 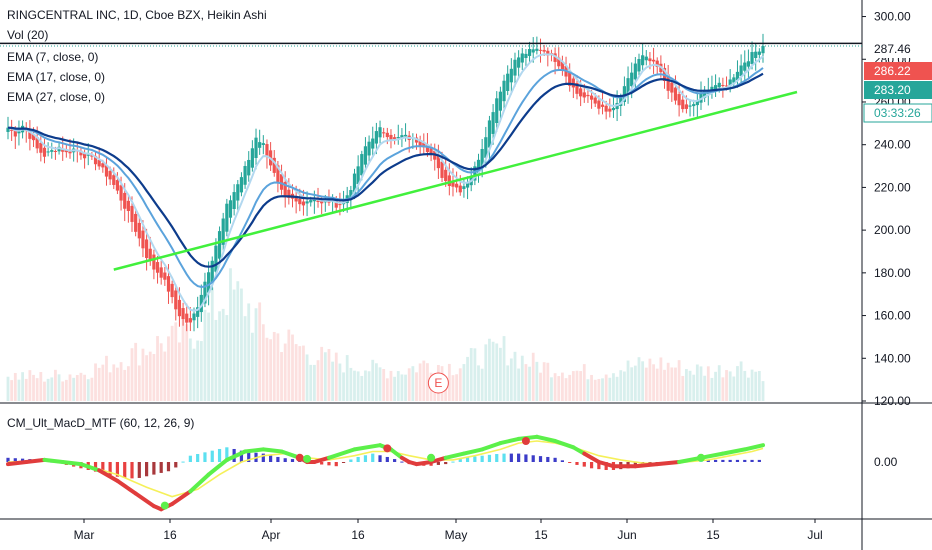 What do you see at coordinates (886, 462) in the screenshot?
I see `indicator-tick-label: 0.00` at bounding box center [886, 462].